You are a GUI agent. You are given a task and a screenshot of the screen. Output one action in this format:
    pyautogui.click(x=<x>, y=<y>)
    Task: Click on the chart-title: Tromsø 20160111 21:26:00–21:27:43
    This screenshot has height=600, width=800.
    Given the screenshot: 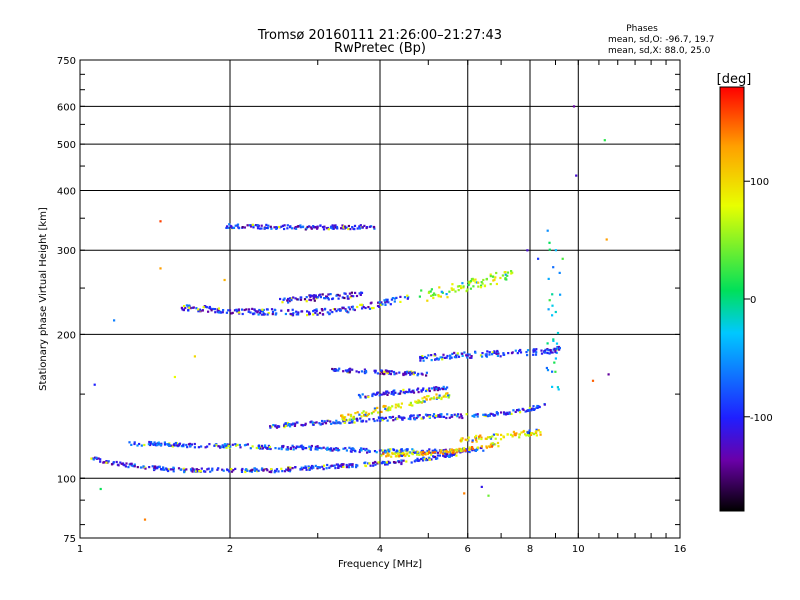 What is the action you would take?
    pyautogui.click(x=379, y=35)
    